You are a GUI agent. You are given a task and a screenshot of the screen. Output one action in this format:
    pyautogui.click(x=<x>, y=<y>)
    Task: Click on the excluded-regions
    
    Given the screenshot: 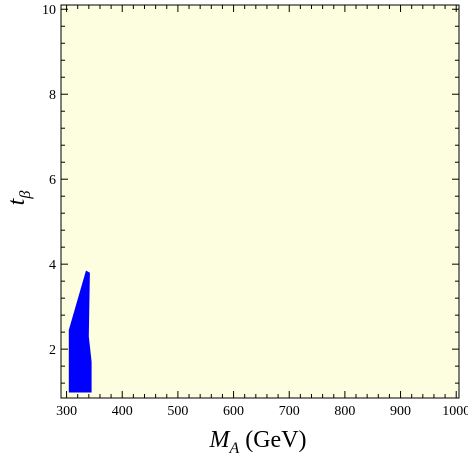 What is the action you would take?
    pyautogui.click(x=80, y=331)
    